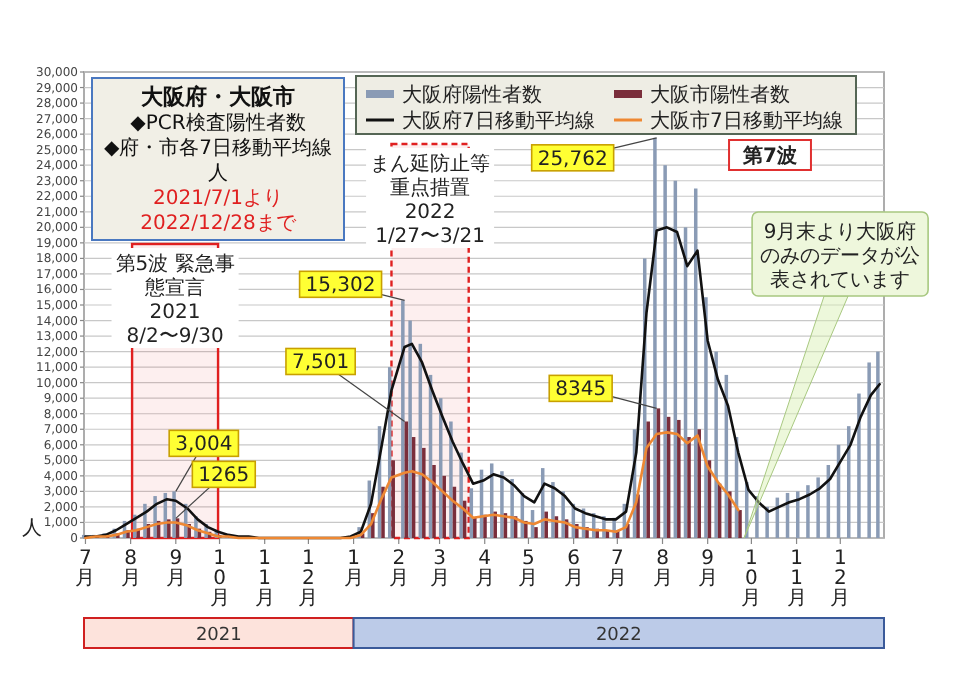  Describe the element at coordinates (219, 211) in the screenshot. I see `annotation: 2021/7/1より 2022/12/28まで` at that location.